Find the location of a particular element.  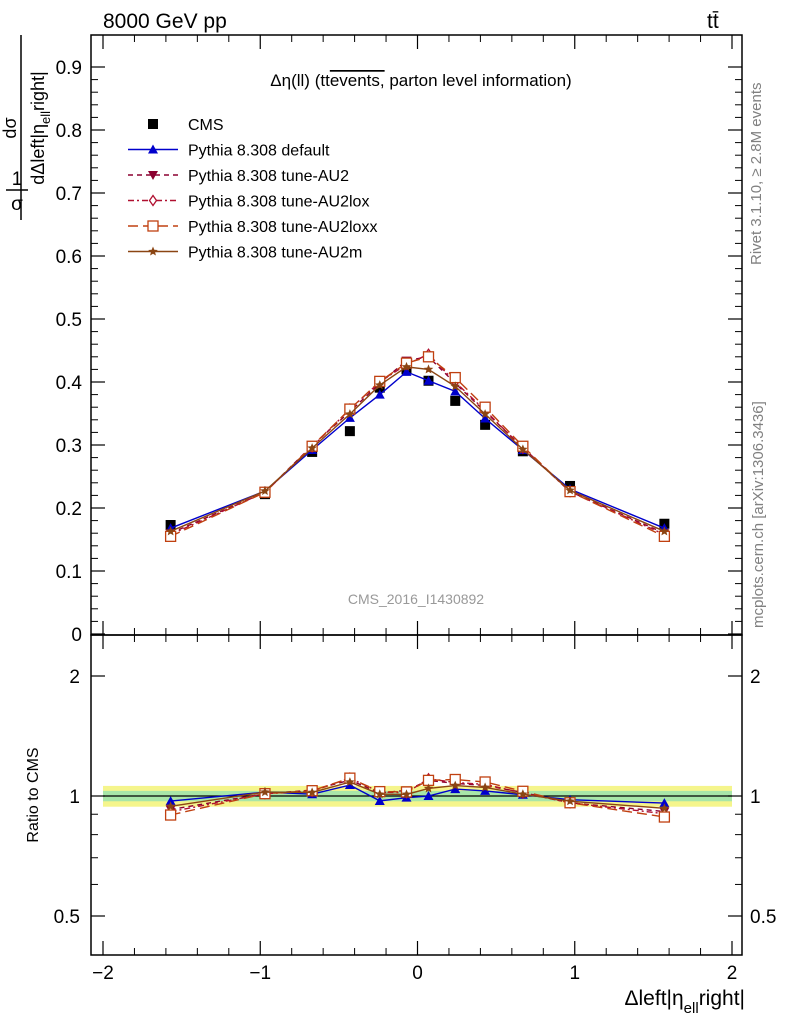

legend-entry: Pythia 8.308 tune-AU2loxx is located at coordinates (252, 227).